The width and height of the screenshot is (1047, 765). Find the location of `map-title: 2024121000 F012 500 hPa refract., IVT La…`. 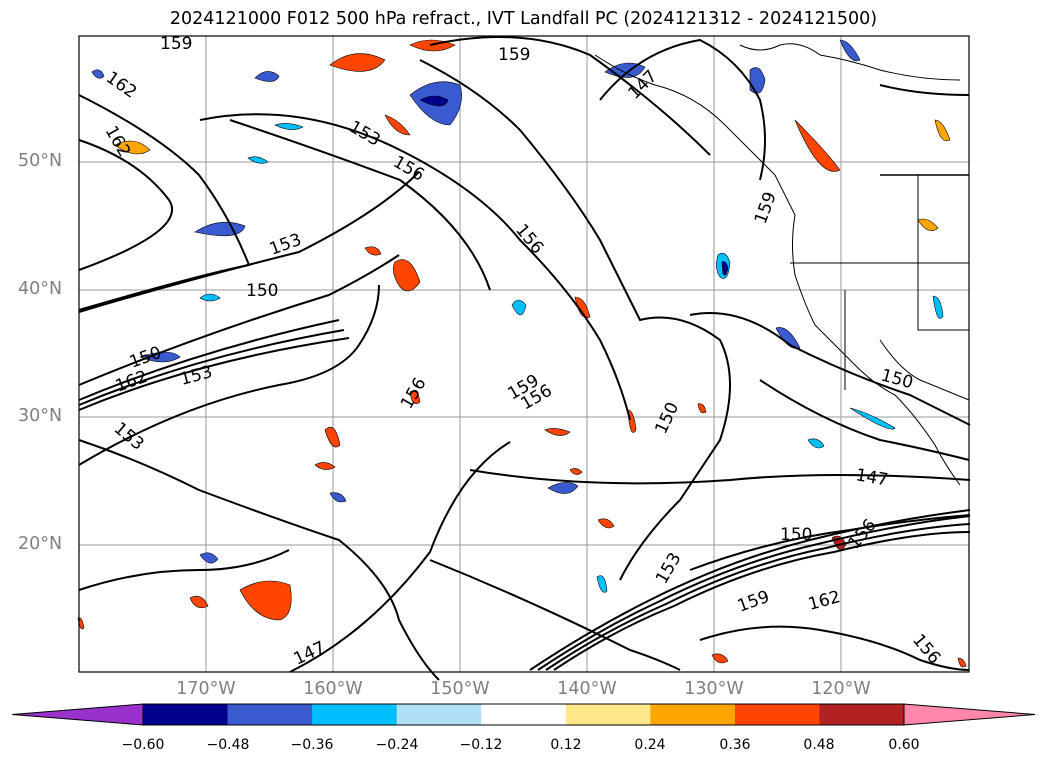

map-title: 2024121000 F012 500 hPa refract., IVT La… is located at coordinates (523, 19).